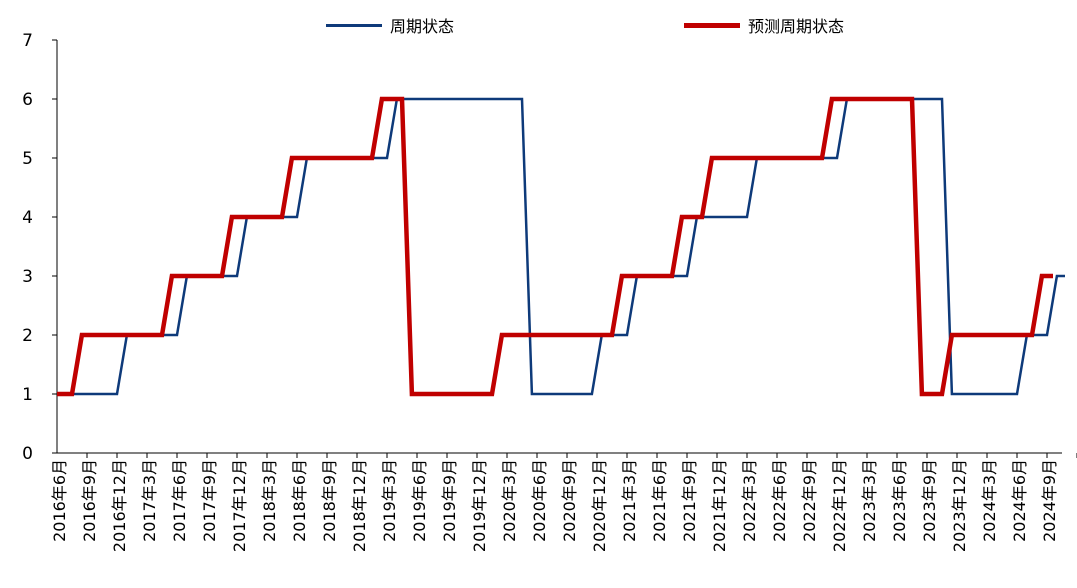 This screenshot has height=588, width=1077. What do you see at coordinates (27, 395) in the screenshot?
I see `y-tick-label: 1` at bounding box center [27, 395].